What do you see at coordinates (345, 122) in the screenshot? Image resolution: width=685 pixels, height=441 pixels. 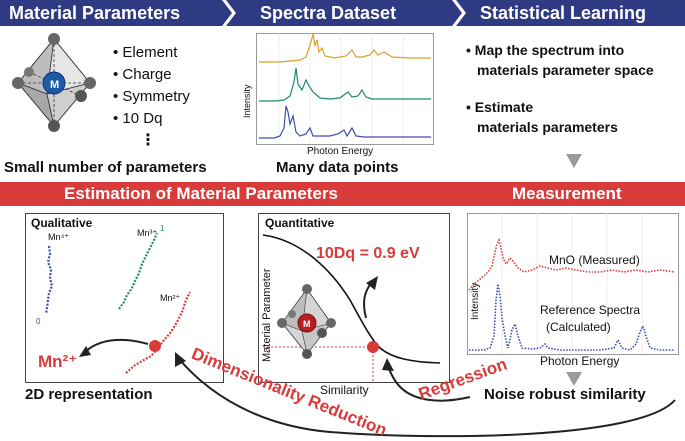 I see `spectrum-series-blue` at bounding box center [345, 122].